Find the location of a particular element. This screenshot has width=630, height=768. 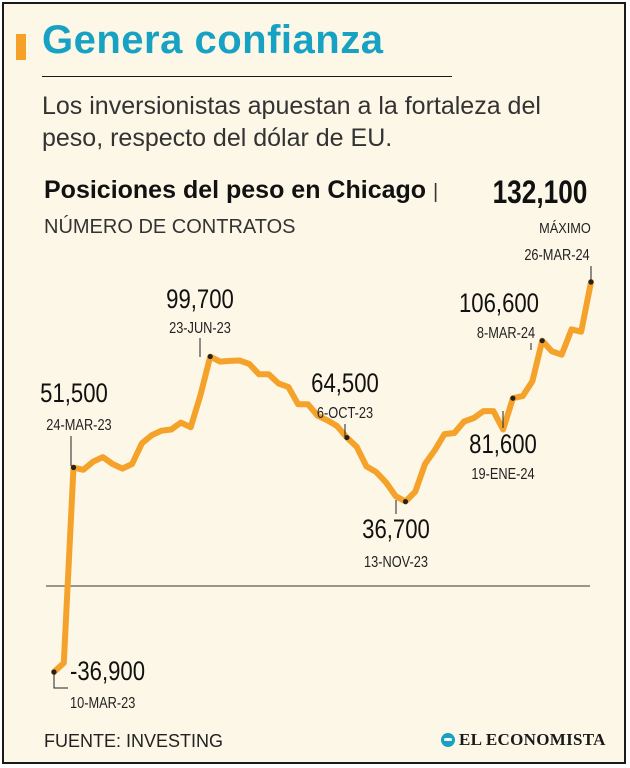

publisher-logo: EL ECONOMISTA is located at coordinates (523, 740).